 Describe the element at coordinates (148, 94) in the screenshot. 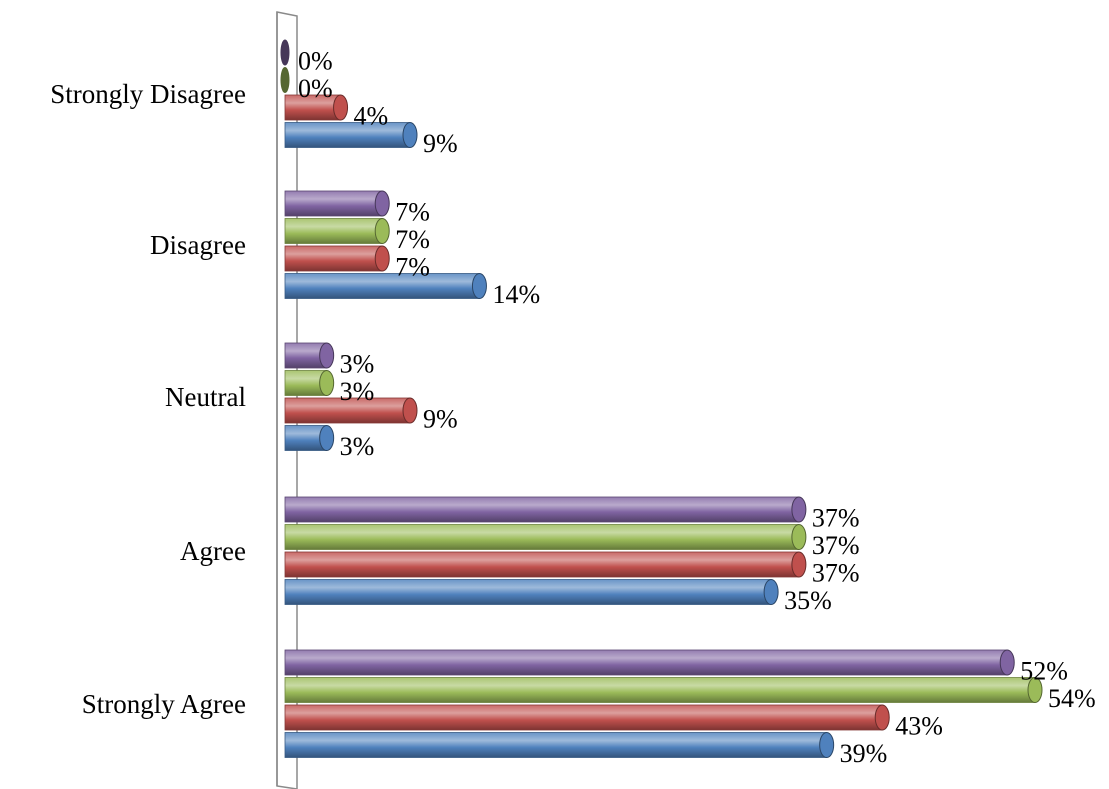

I see `category-label: Strongly Disagree` at that location.